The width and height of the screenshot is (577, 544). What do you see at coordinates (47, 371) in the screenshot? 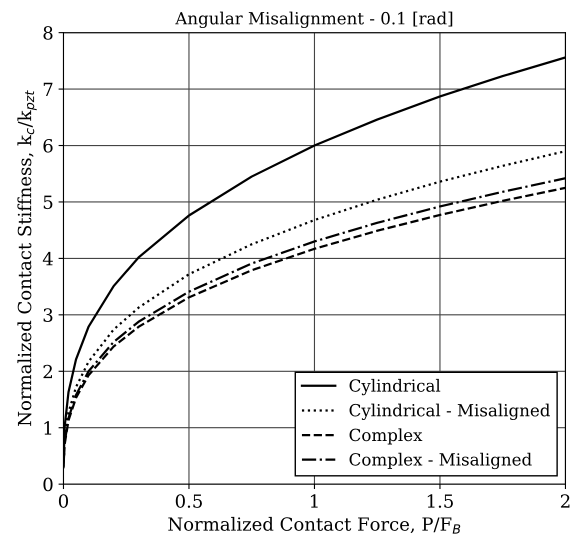
I see `y-tick-label: 2` at bounding box center [47, 371].